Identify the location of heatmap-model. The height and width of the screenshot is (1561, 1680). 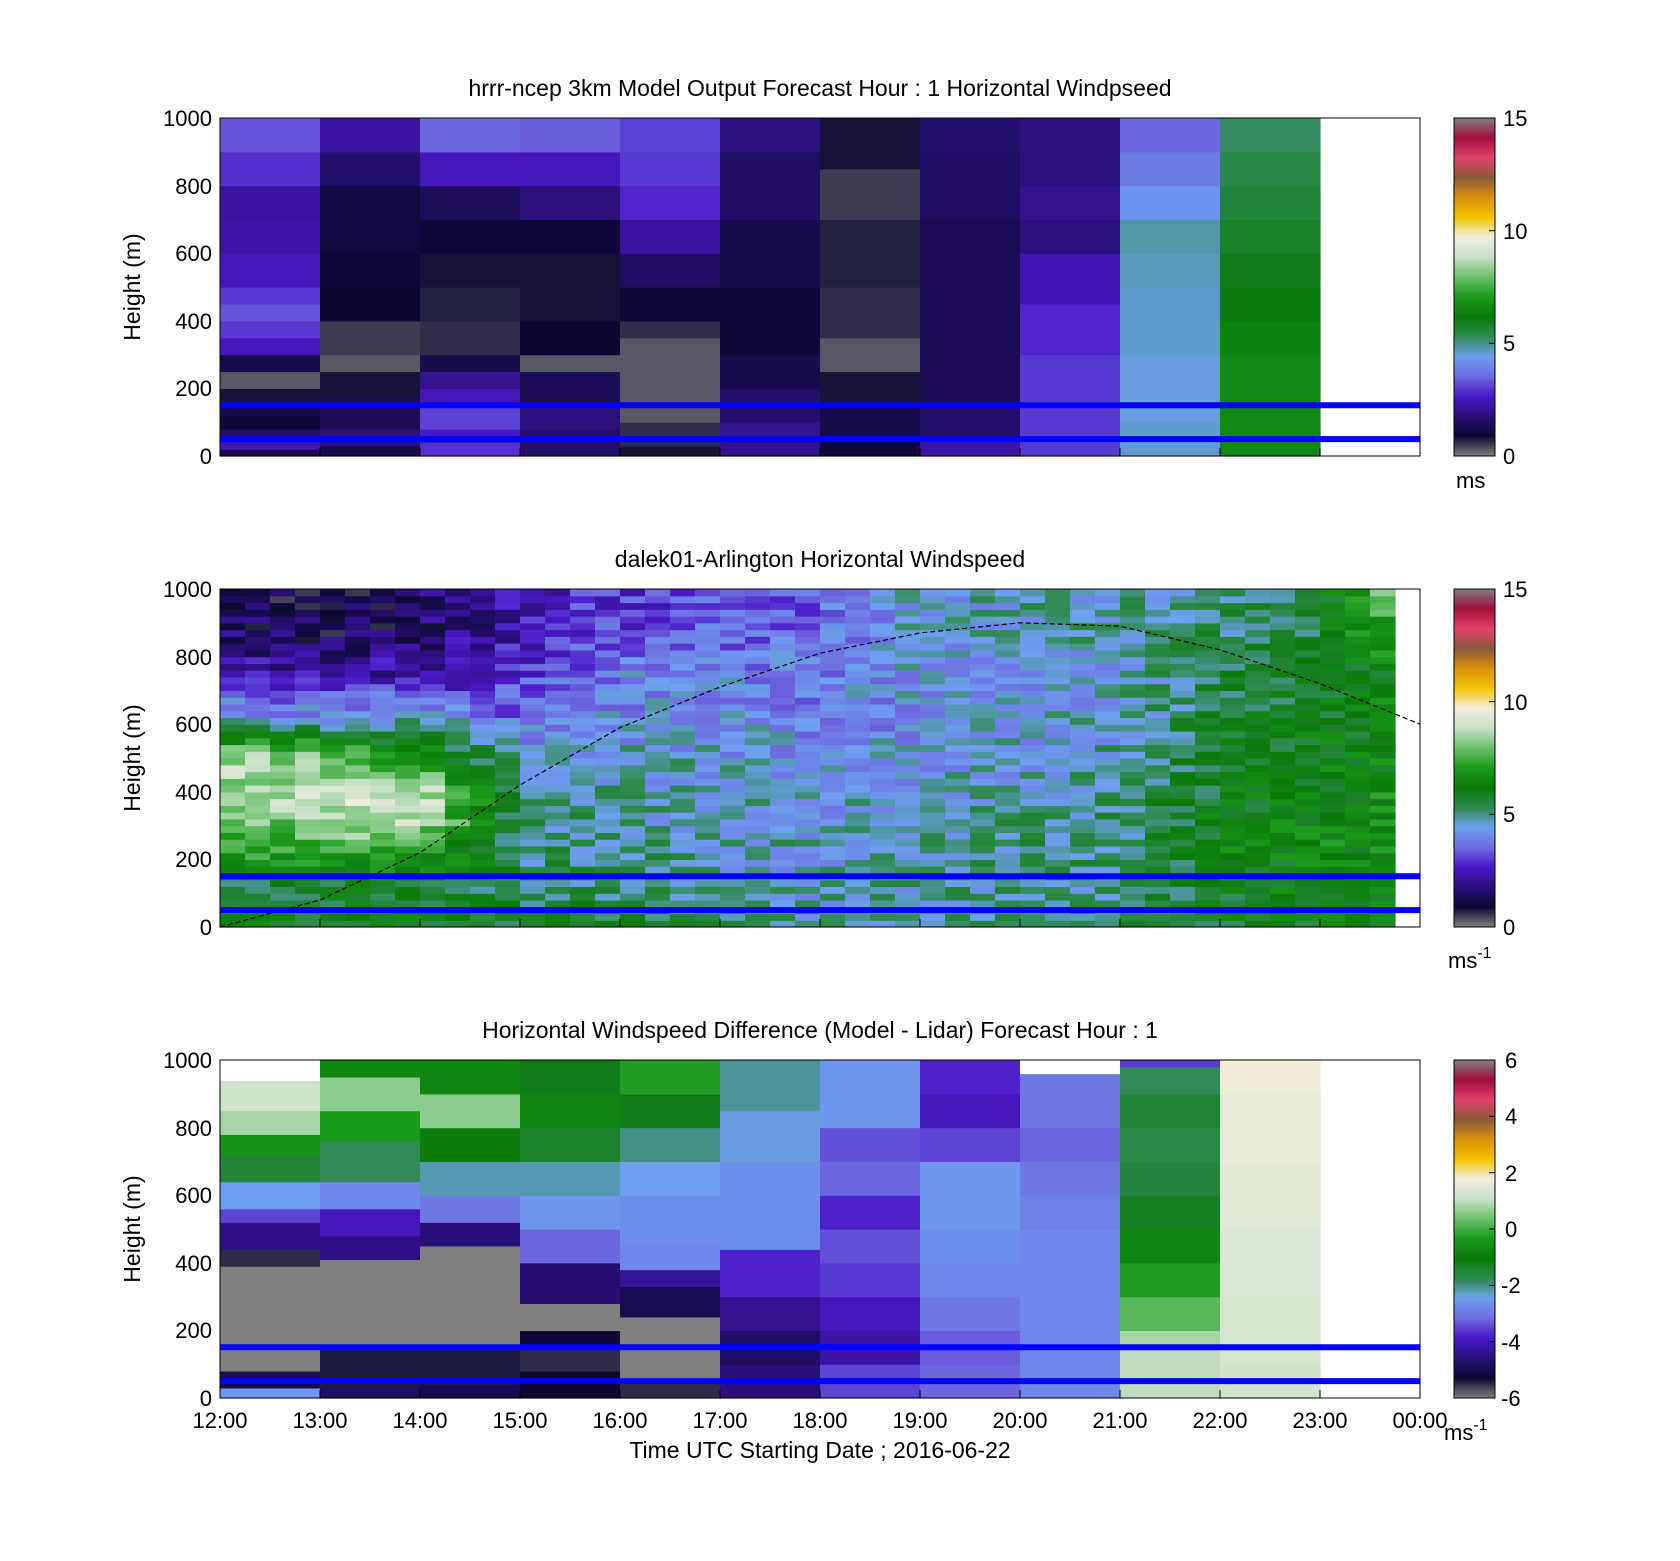
(770, 287).